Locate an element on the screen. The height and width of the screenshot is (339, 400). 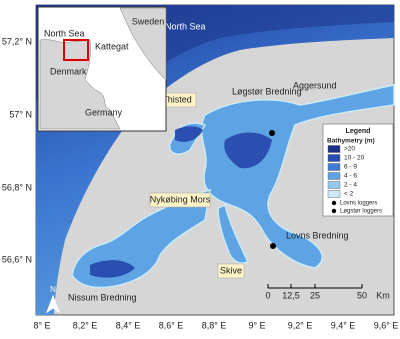
place-label: Skive is located at coordinates (231, 270).